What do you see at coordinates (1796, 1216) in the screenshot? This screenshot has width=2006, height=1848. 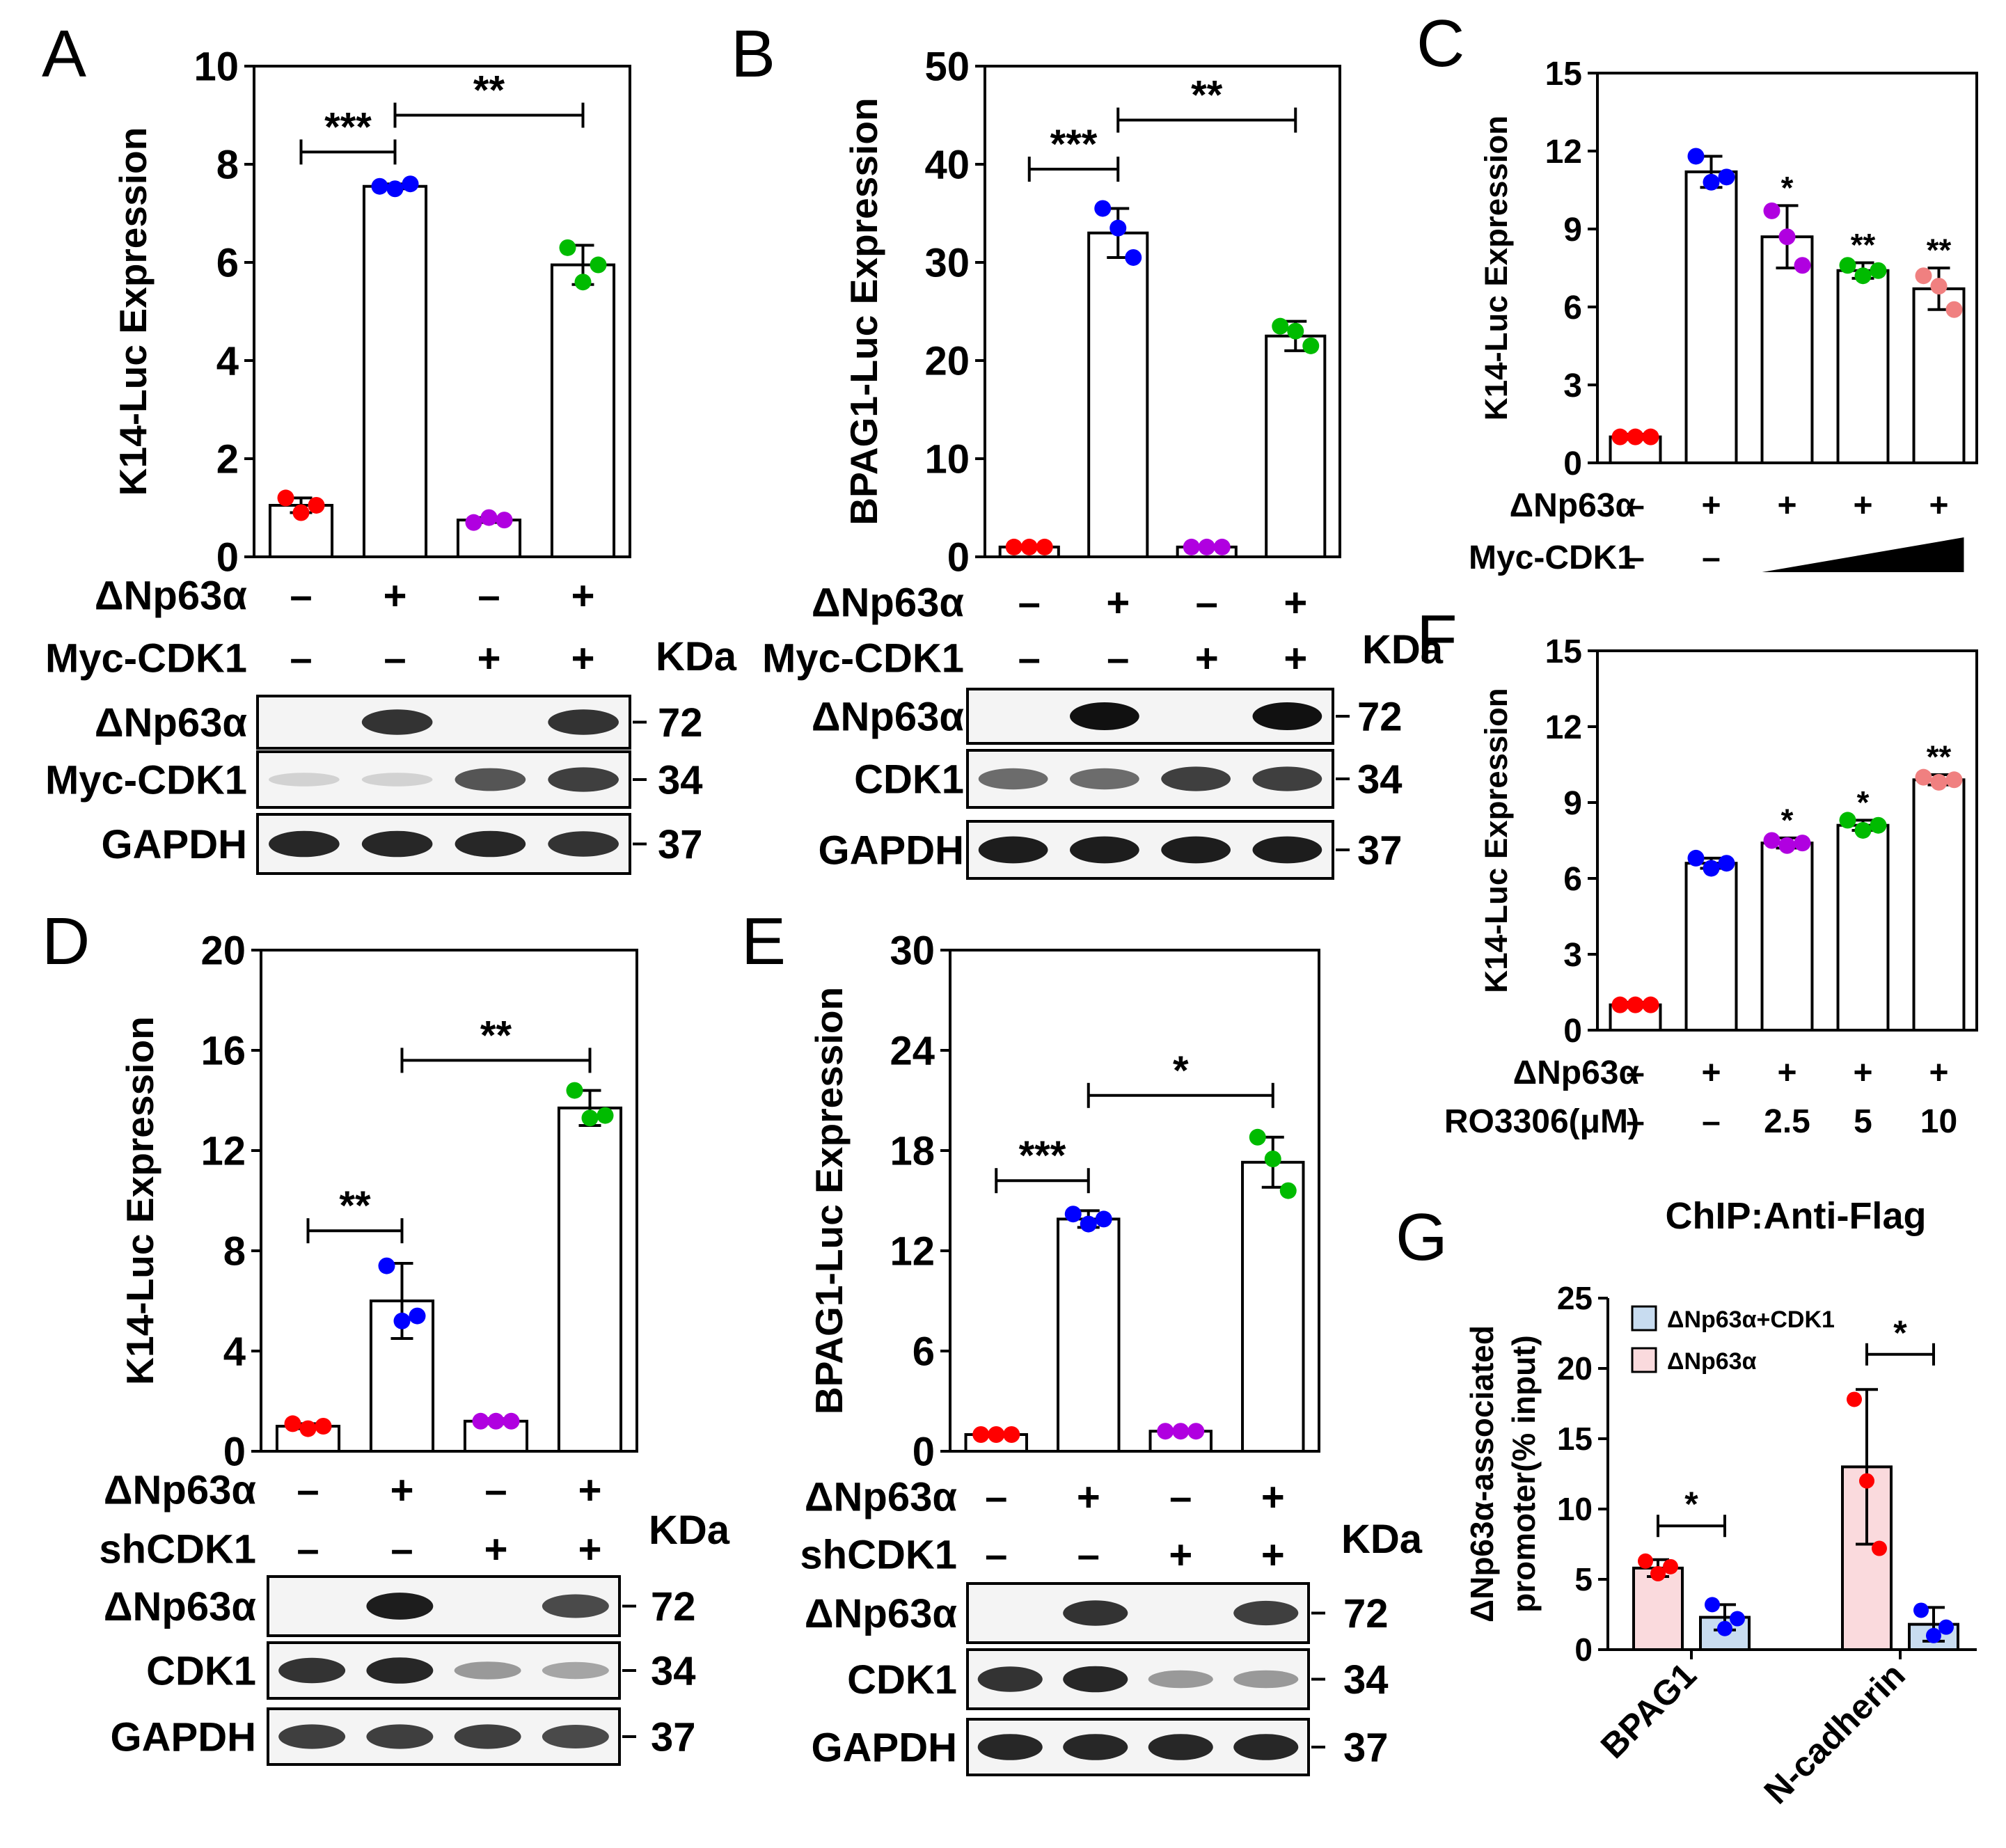 I see `chart-title: ChIP:Anti-Flag` at bounding box center [1796, 1216].